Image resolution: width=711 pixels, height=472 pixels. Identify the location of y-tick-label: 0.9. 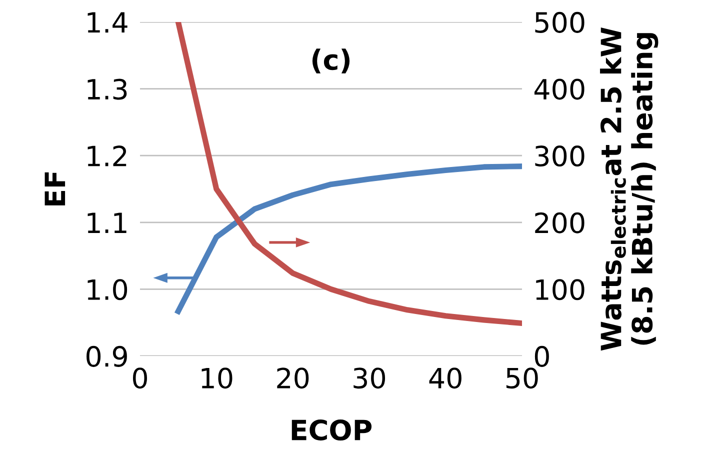
(106, 356).